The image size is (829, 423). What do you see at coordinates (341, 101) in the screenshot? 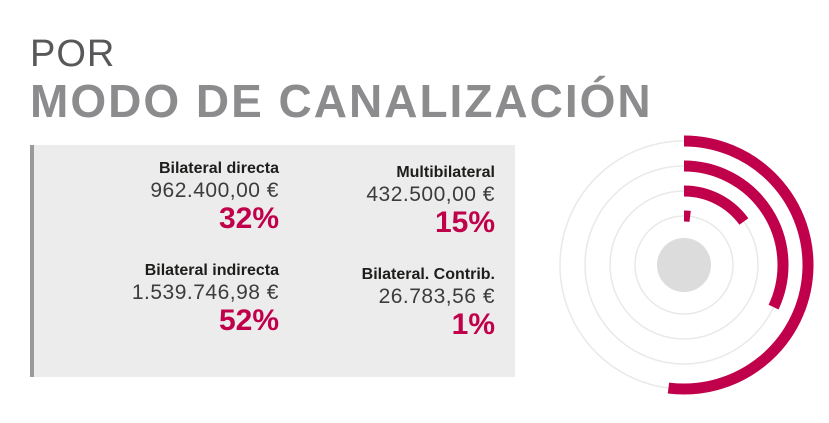
I see `page-title: MODO DE CANALIZACIÓN` at bounding box center [341, 101].